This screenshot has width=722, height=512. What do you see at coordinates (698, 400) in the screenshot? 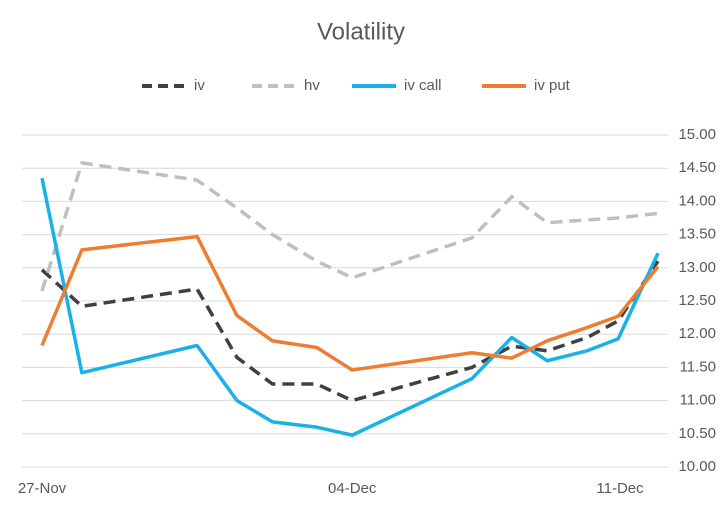
I see `y-tick-label: 11.00` at bounding box center [698, 400].